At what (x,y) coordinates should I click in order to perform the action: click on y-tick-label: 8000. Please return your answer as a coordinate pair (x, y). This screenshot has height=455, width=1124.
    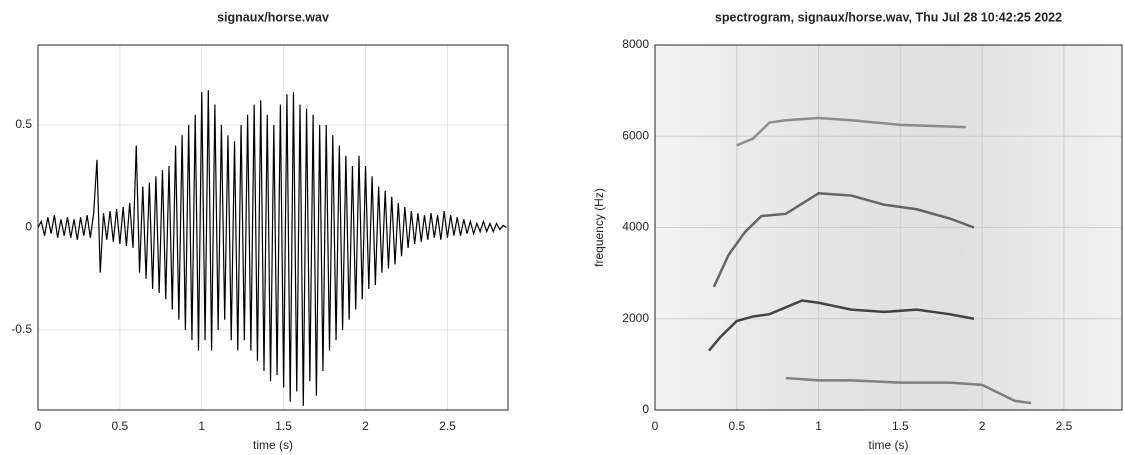
    Looking at the image, I should click on (635, 44).